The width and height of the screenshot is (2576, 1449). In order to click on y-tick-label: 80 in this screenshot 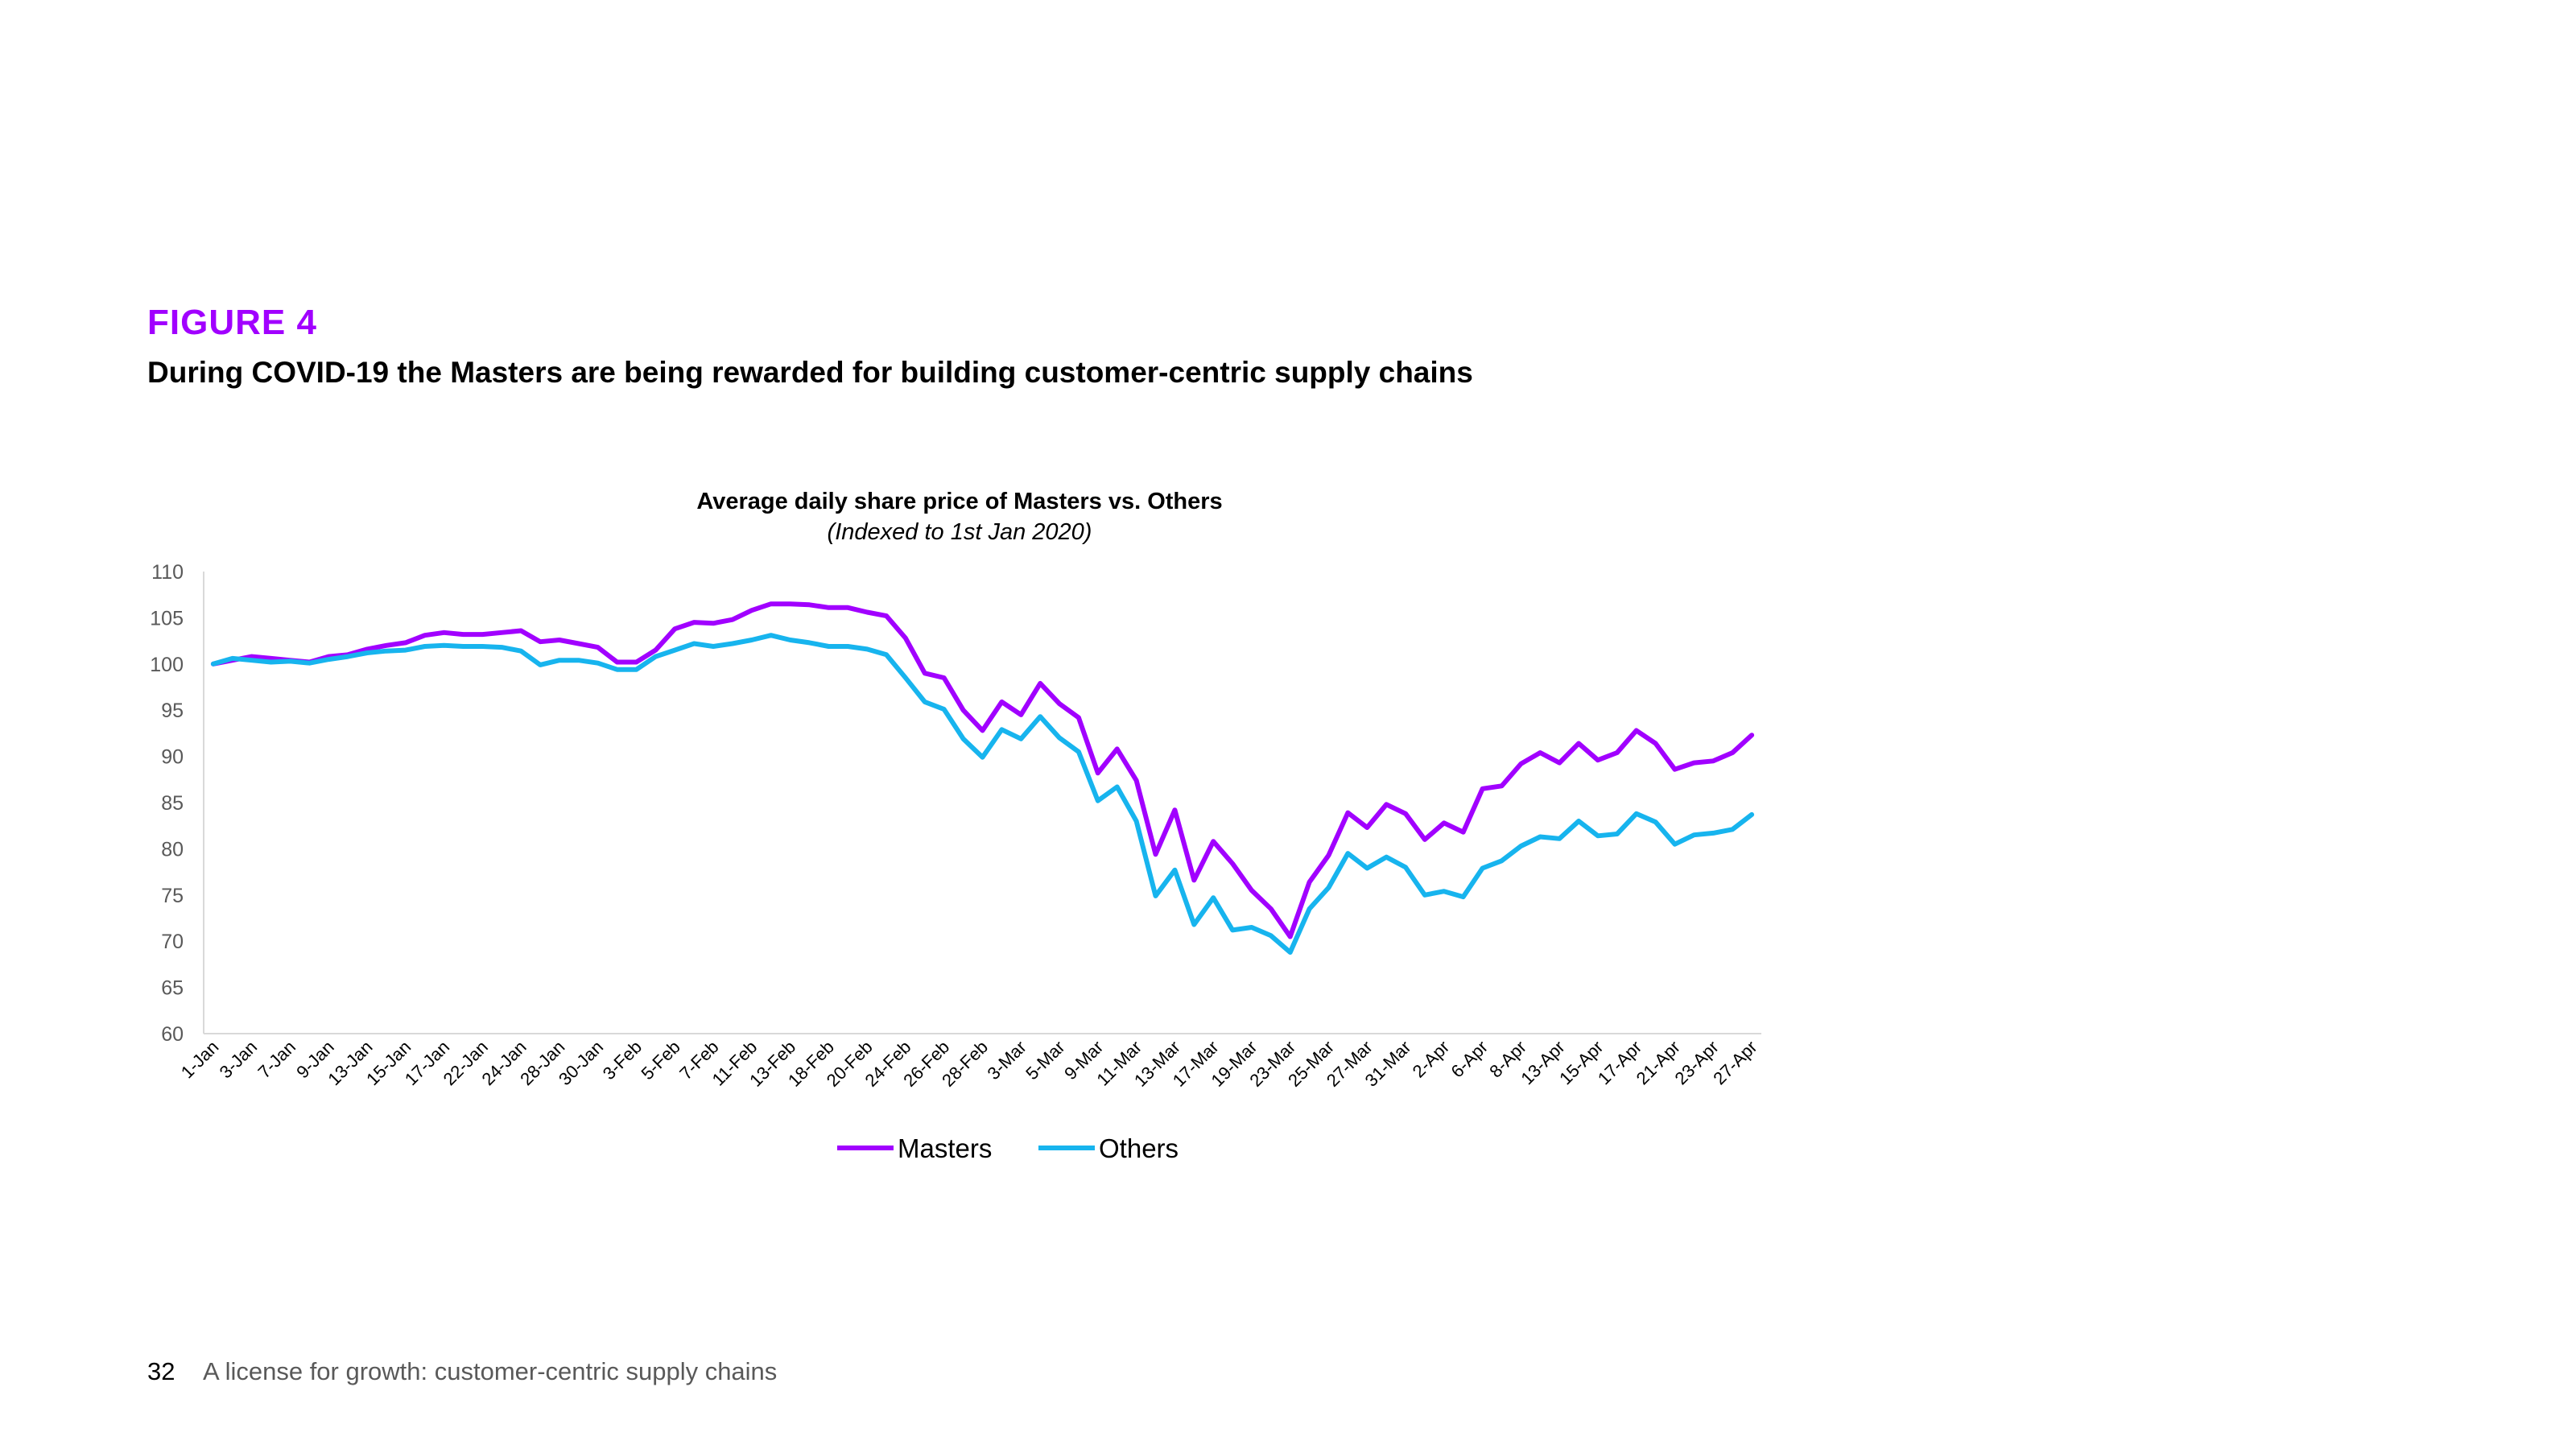, I will do `click(172, 849)`.